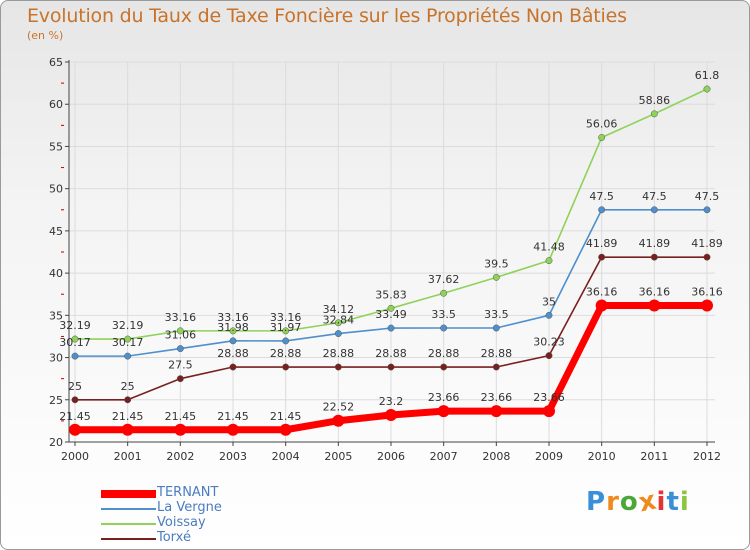 The width and height of the screenshot is (750, 550). What do you see at coordinates (56, 442) in the screenshot?
I see `y-tick-label: 20` at bounding box center [56, 442].